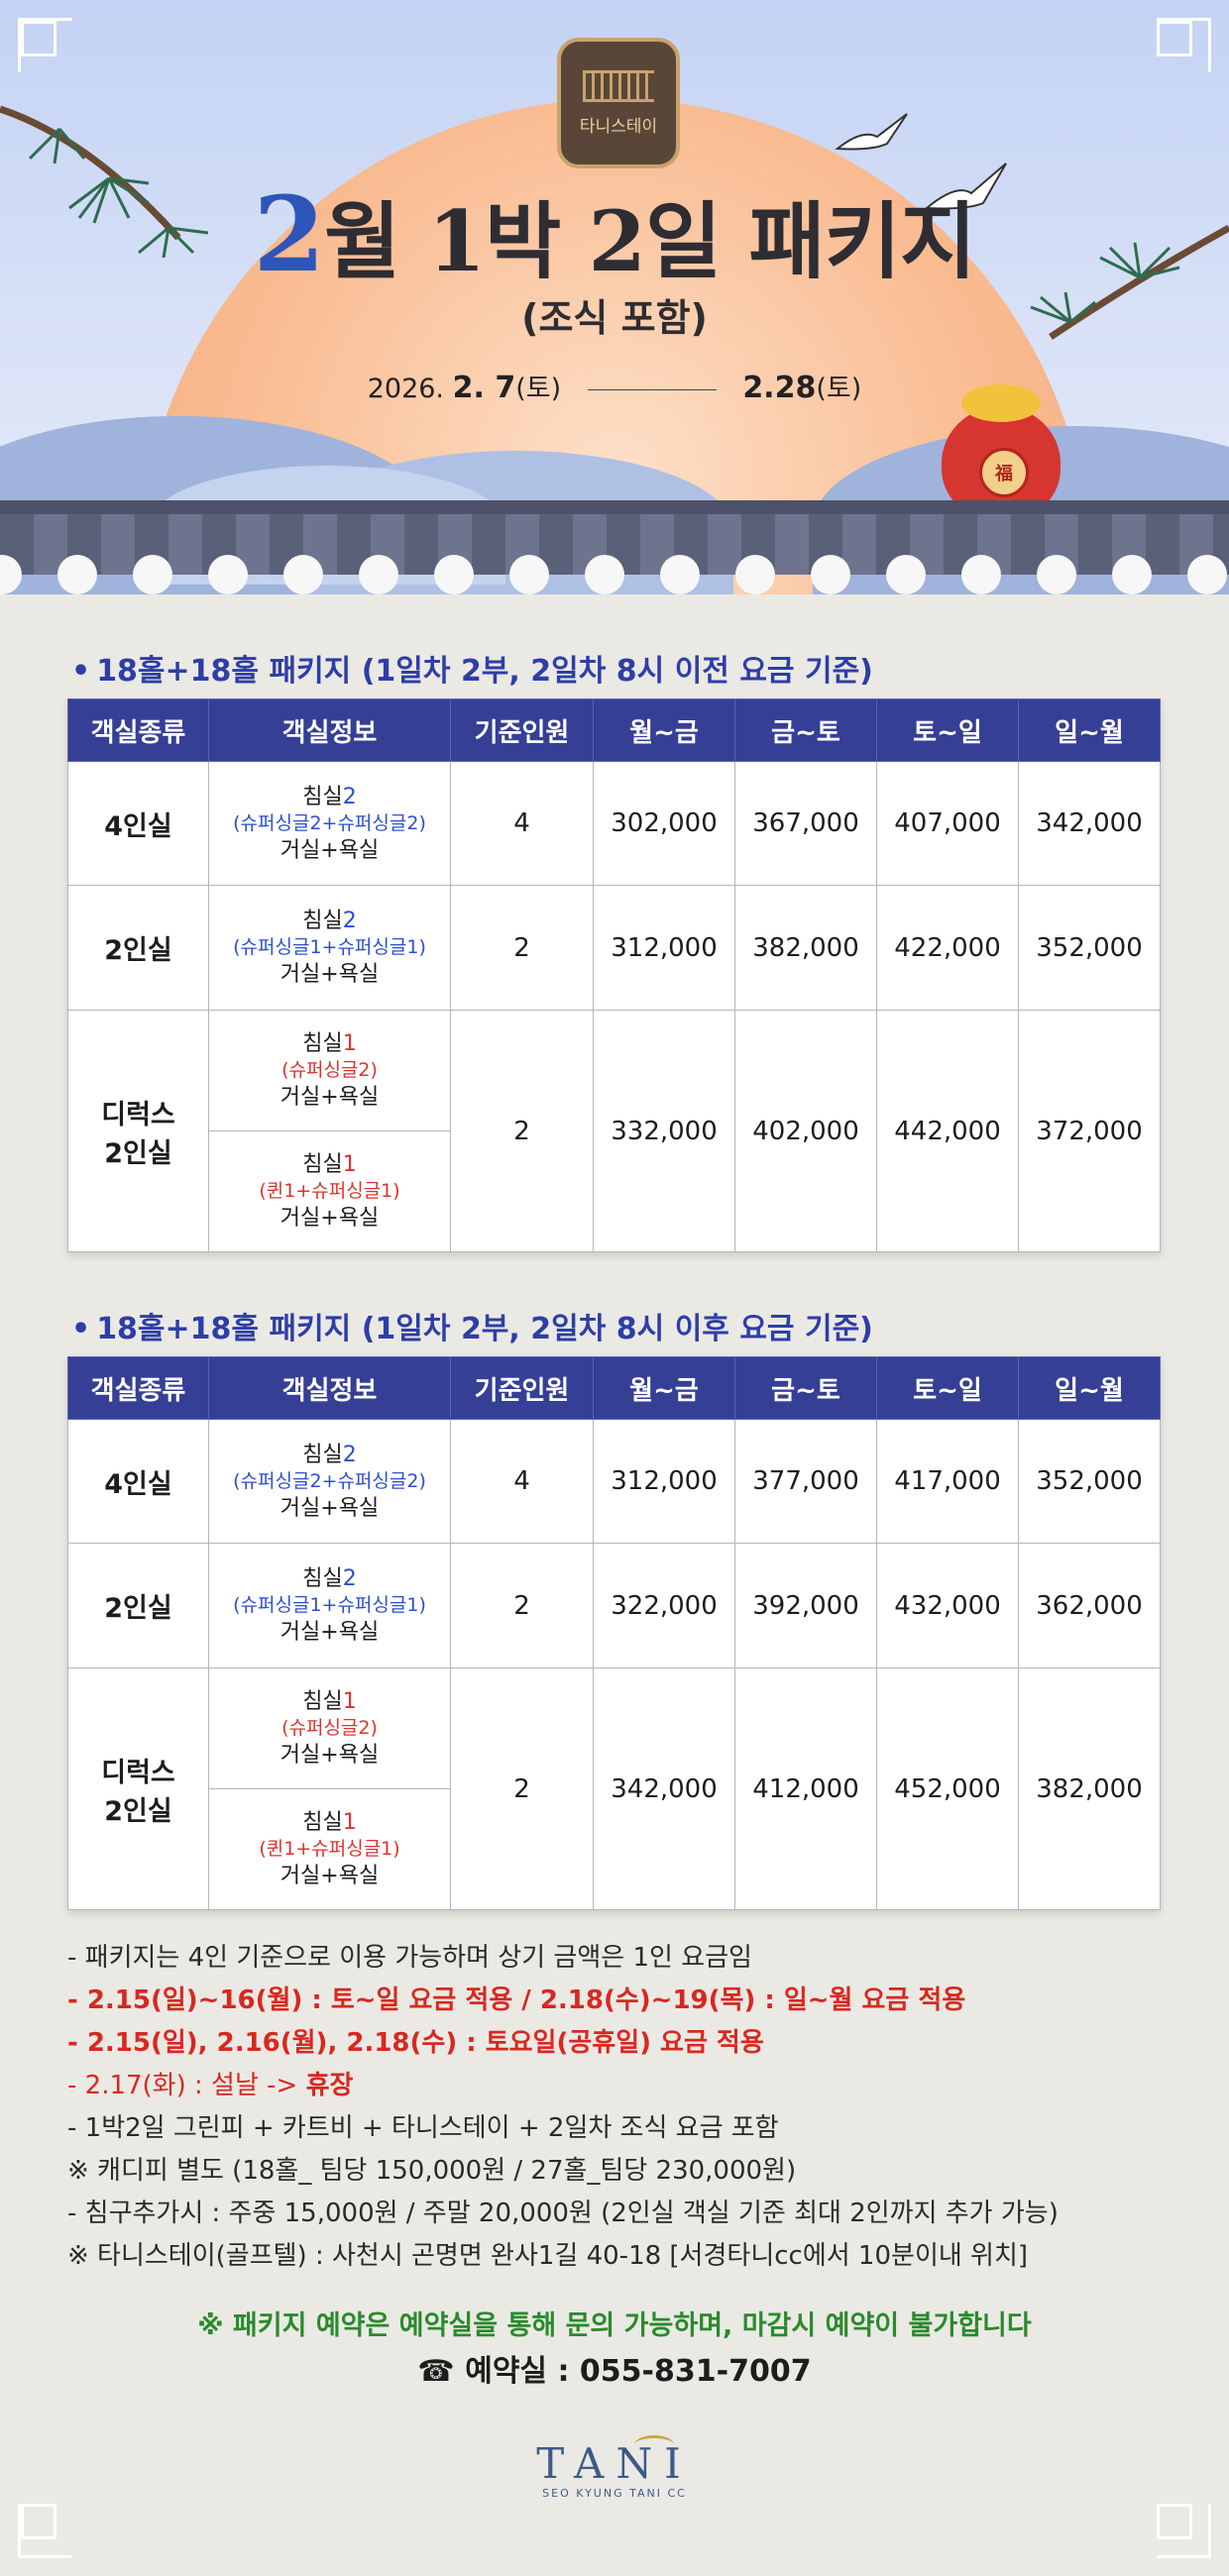 This screenshot has height=2576, width=1229. Describe the element at coordinates (638, 2372) in the screenshot. I see `phone-number: 예약실 : 055-831-7007` at that location.